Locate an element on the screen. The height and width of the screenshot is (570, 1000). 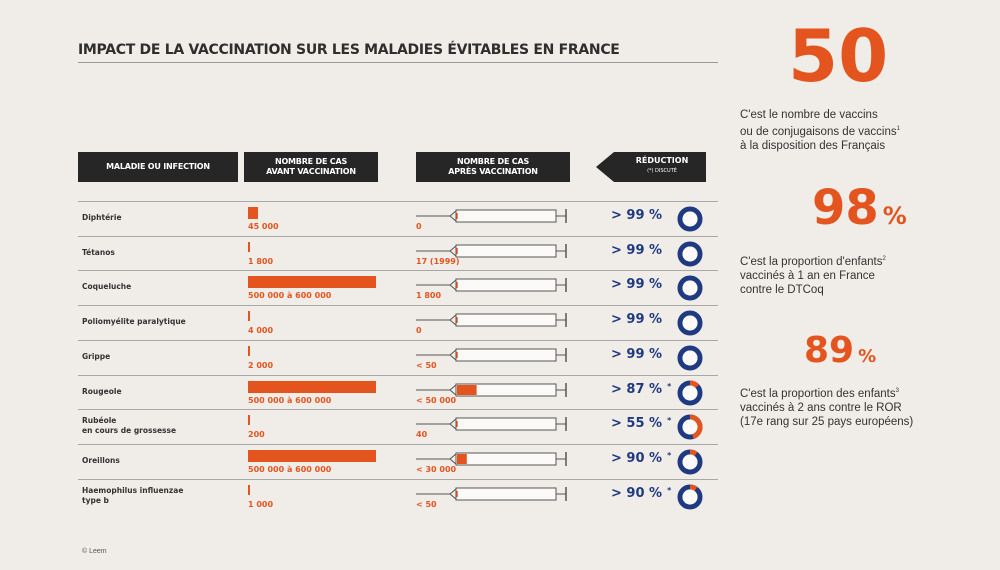
stat-description-line: (17e rang sur 25 pays européens) is located at coordinates (826, 422).